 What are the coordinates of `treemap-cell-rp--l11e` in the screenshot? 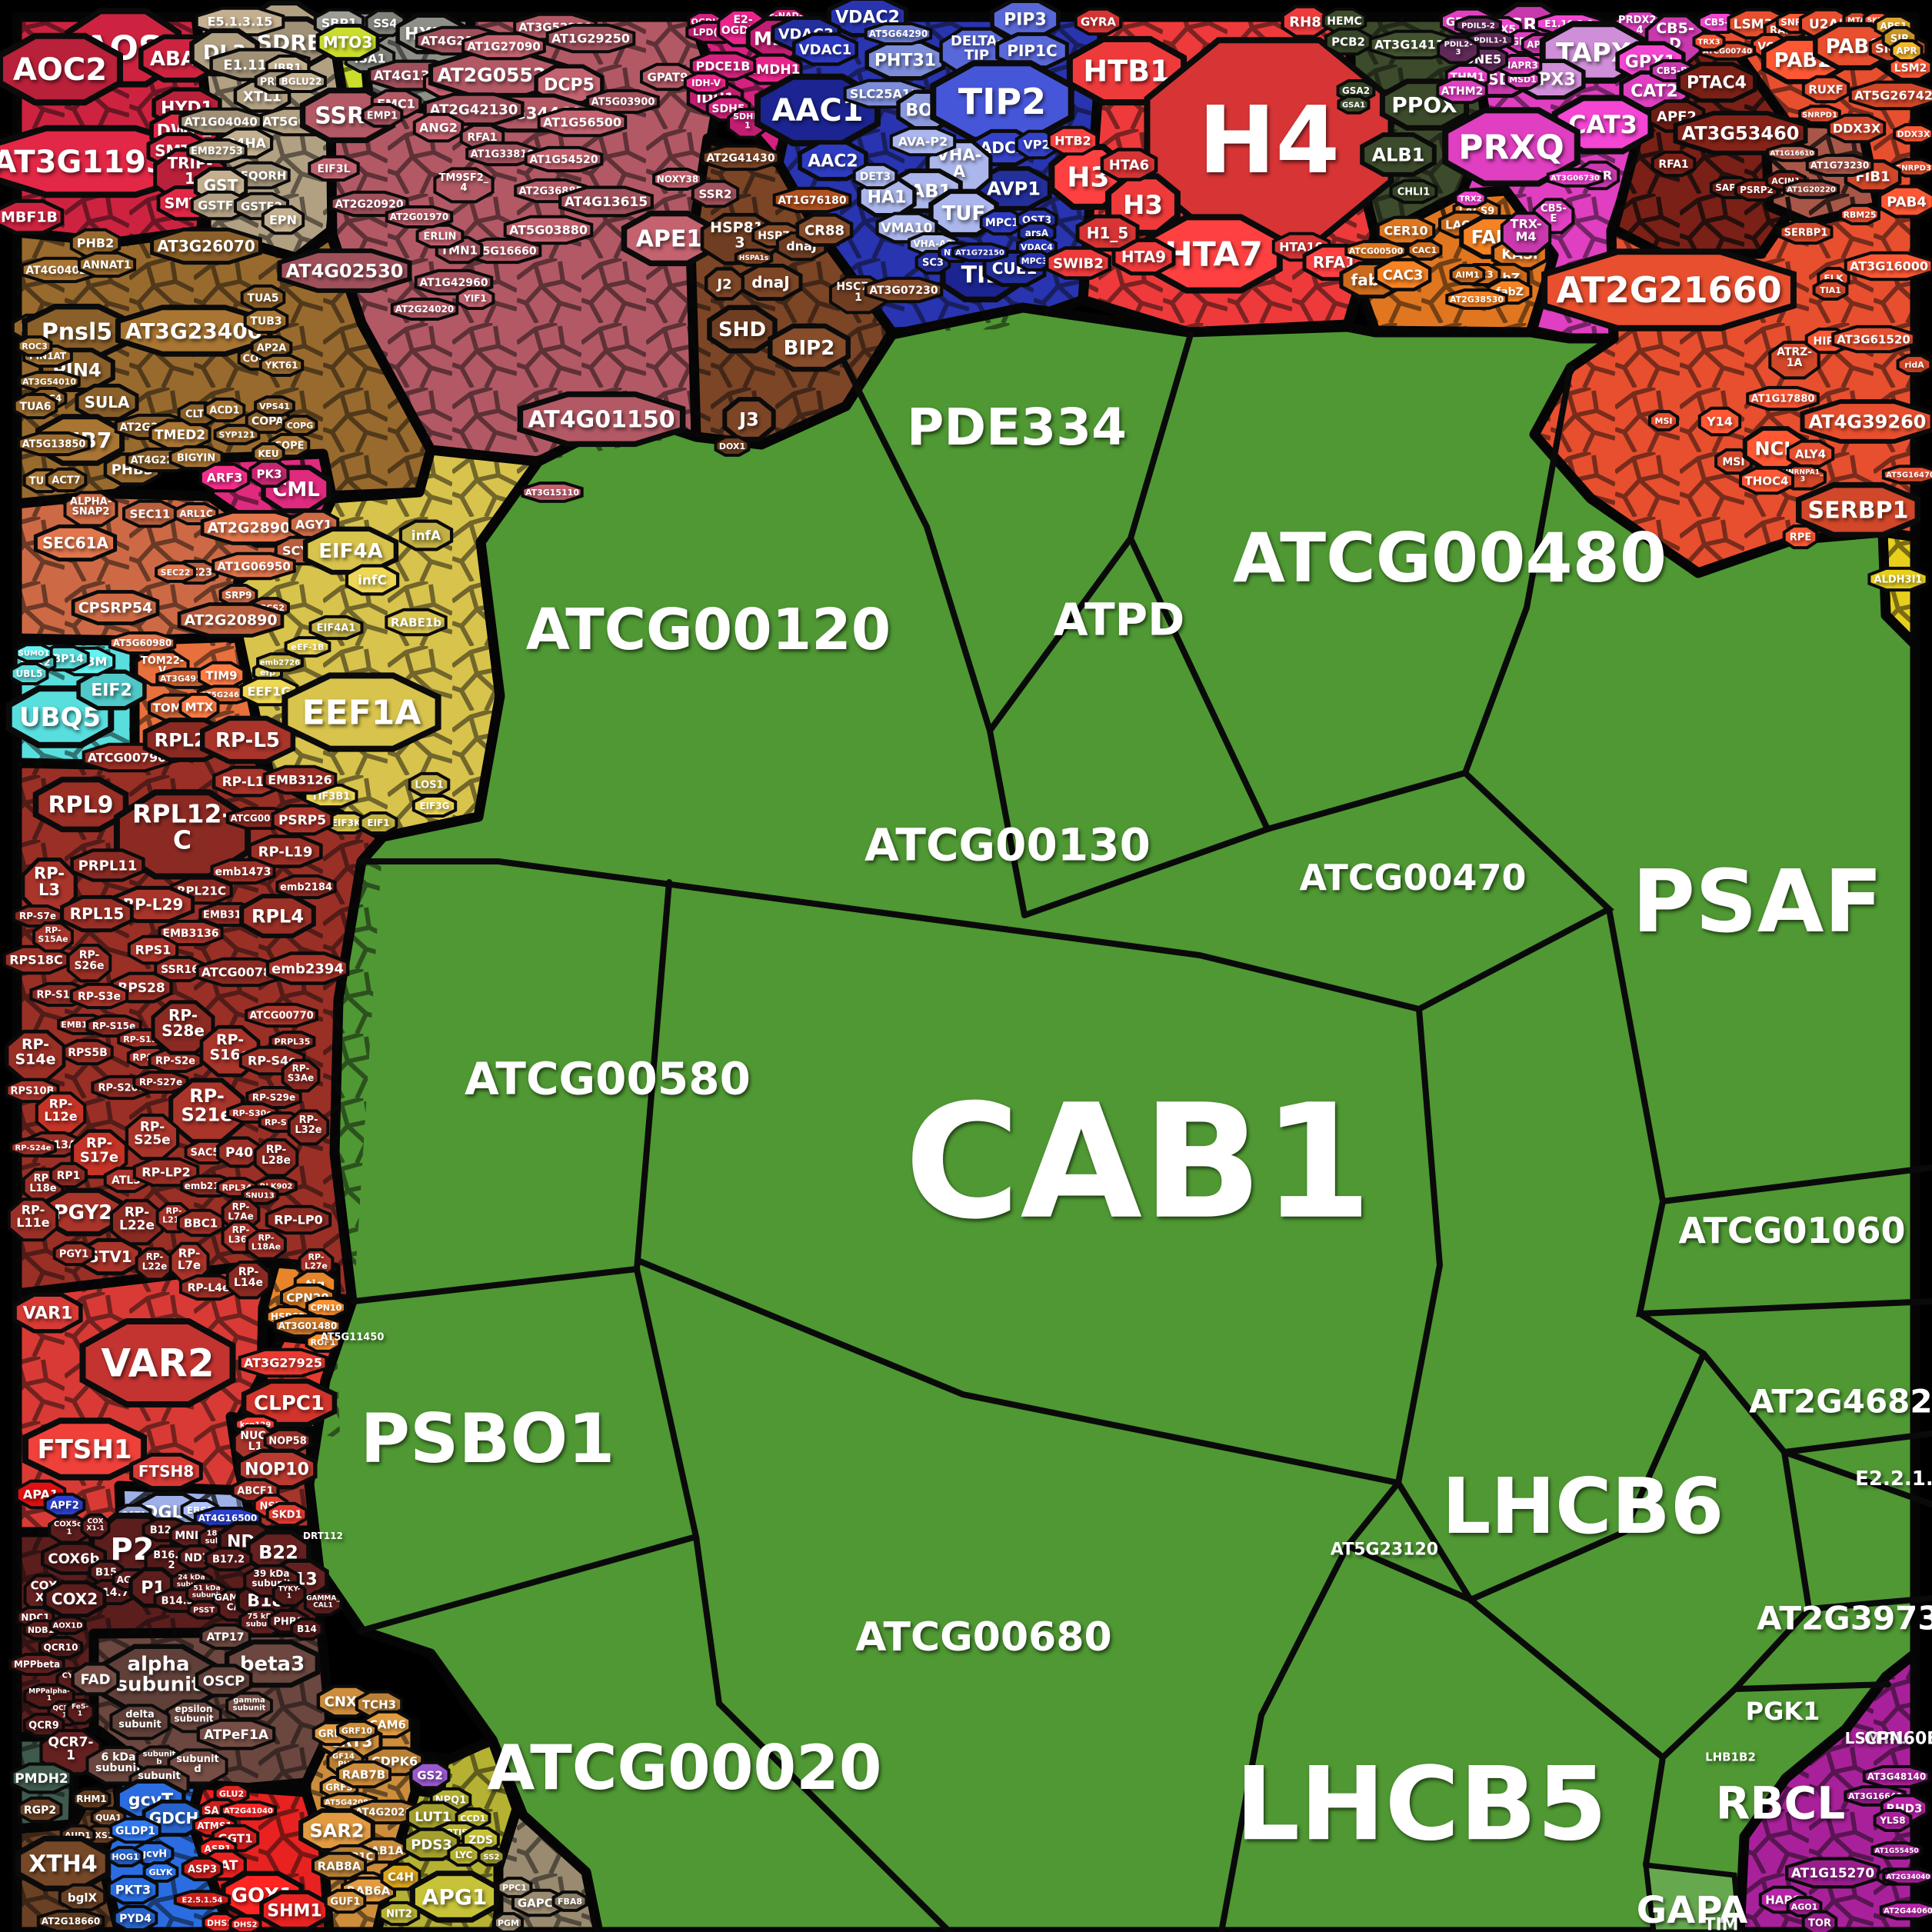 It's located at (33, 1220).